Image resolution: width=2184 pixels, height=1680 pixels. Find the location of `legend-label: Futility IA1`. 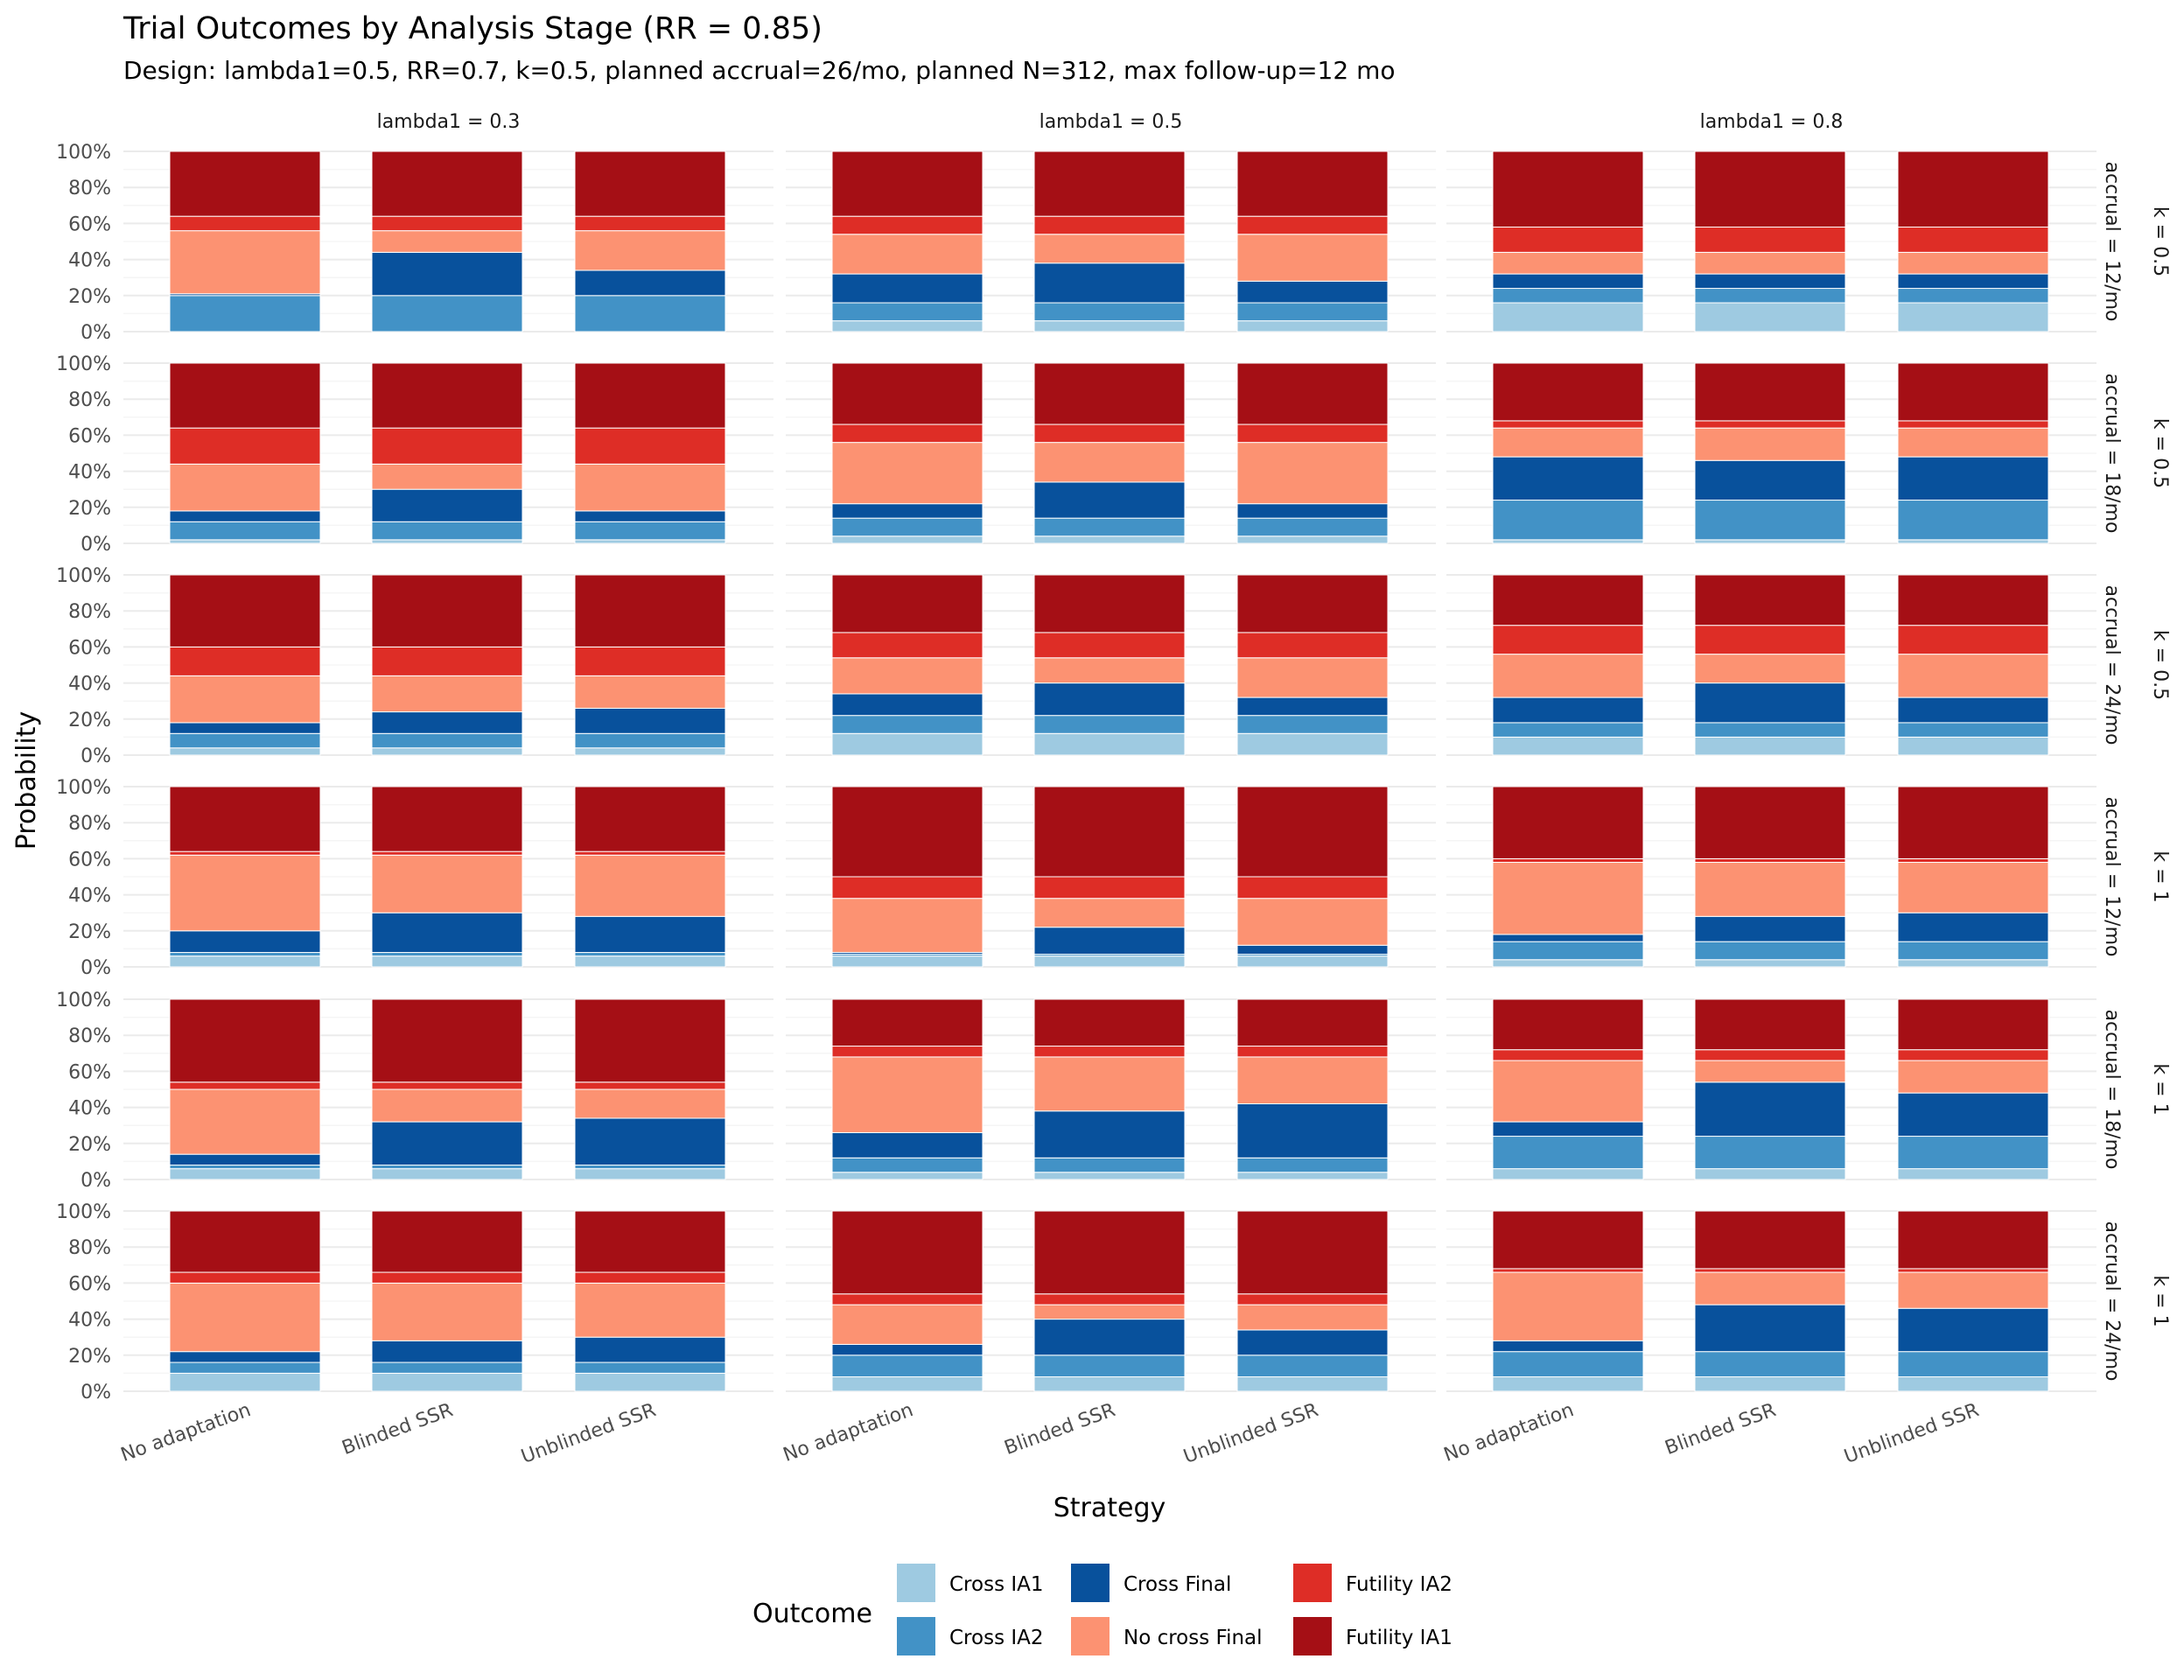

legend-label: Futility IA1 is located at coordinates (1399, 1638).